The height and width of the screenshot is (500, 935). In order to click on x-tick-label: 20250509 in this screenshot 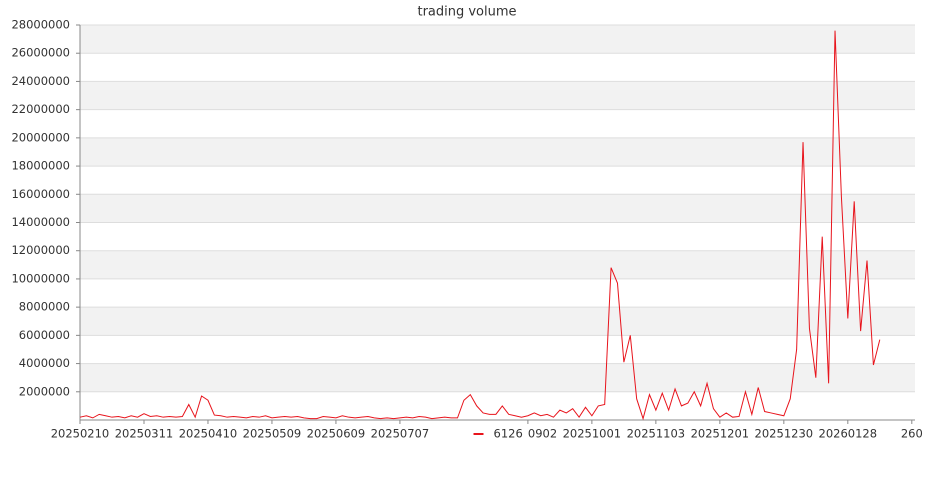, I will do `click(272, 434)`.